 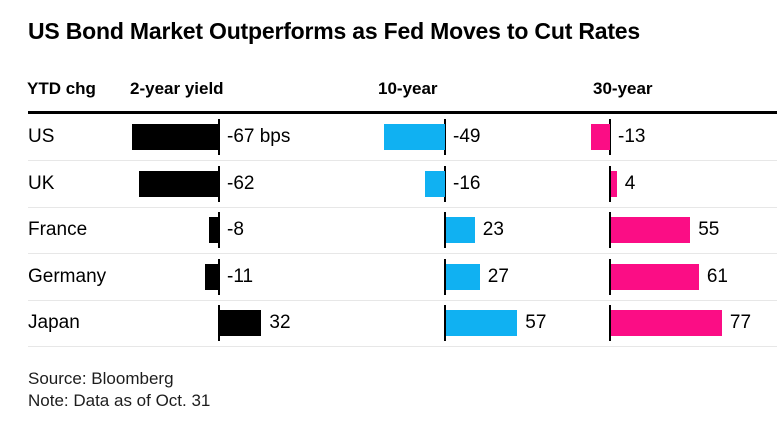 I want to click on row-label: Japan, so click(x=54, y=323).